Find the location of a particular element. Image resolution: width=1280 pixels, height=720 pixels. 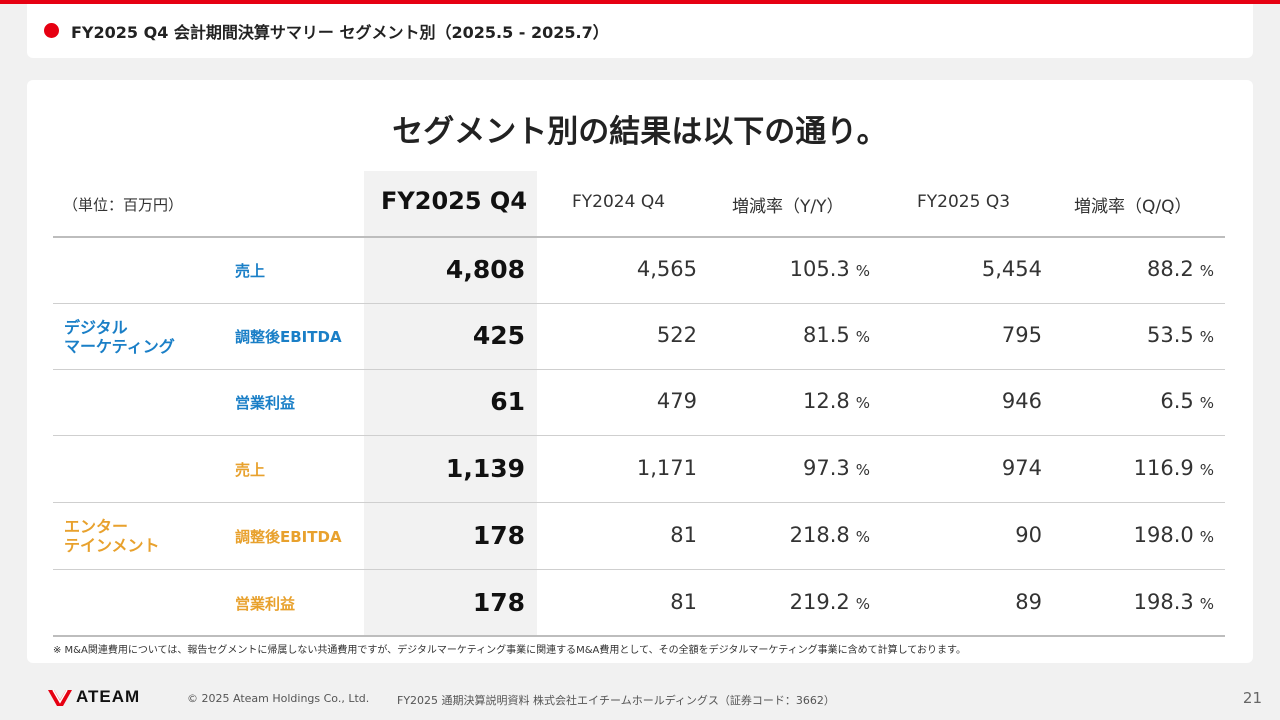

cell-value: 116.9 is located at coordinates (1163, 468).